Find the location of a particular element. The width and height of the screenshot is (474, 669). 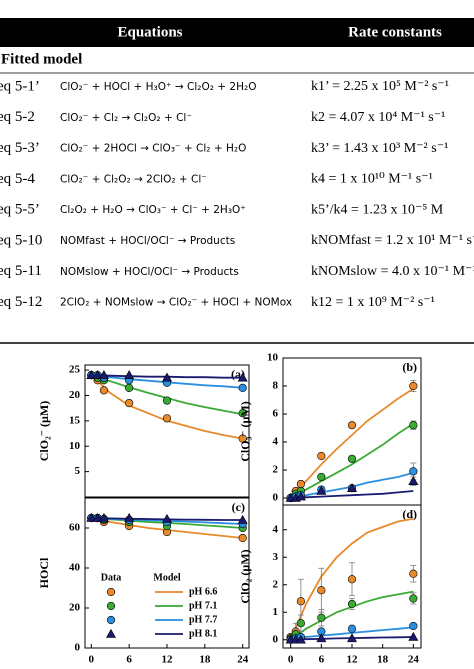

equation-label: eq 5-2 is located at coordinates (17, 117).